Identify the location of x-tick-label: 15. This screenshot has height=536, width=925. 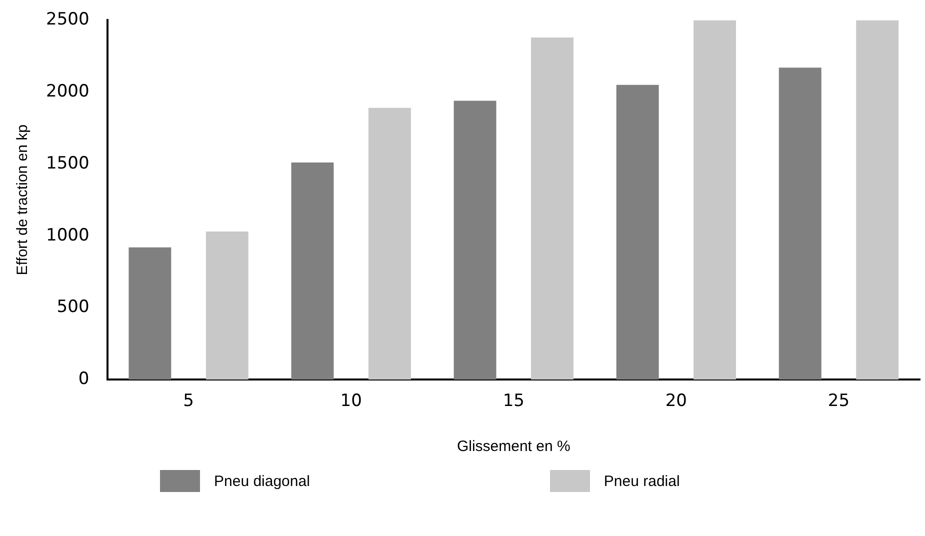
(513, 401).